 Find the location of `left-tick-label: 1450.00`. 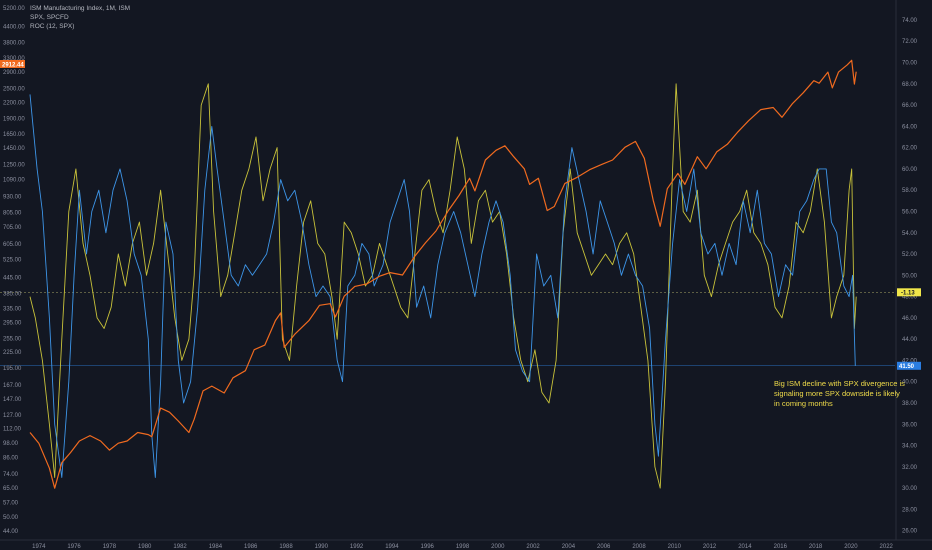

left-tick-label: 1450.00 is located at coordinates (14, 149).